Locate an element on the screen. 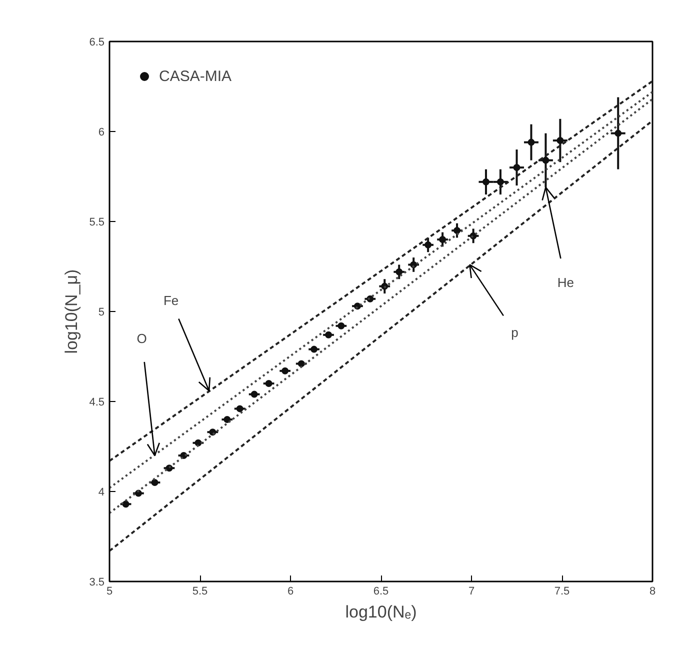  y-tick-label: 6.5 is located at coordinates (97, 42).